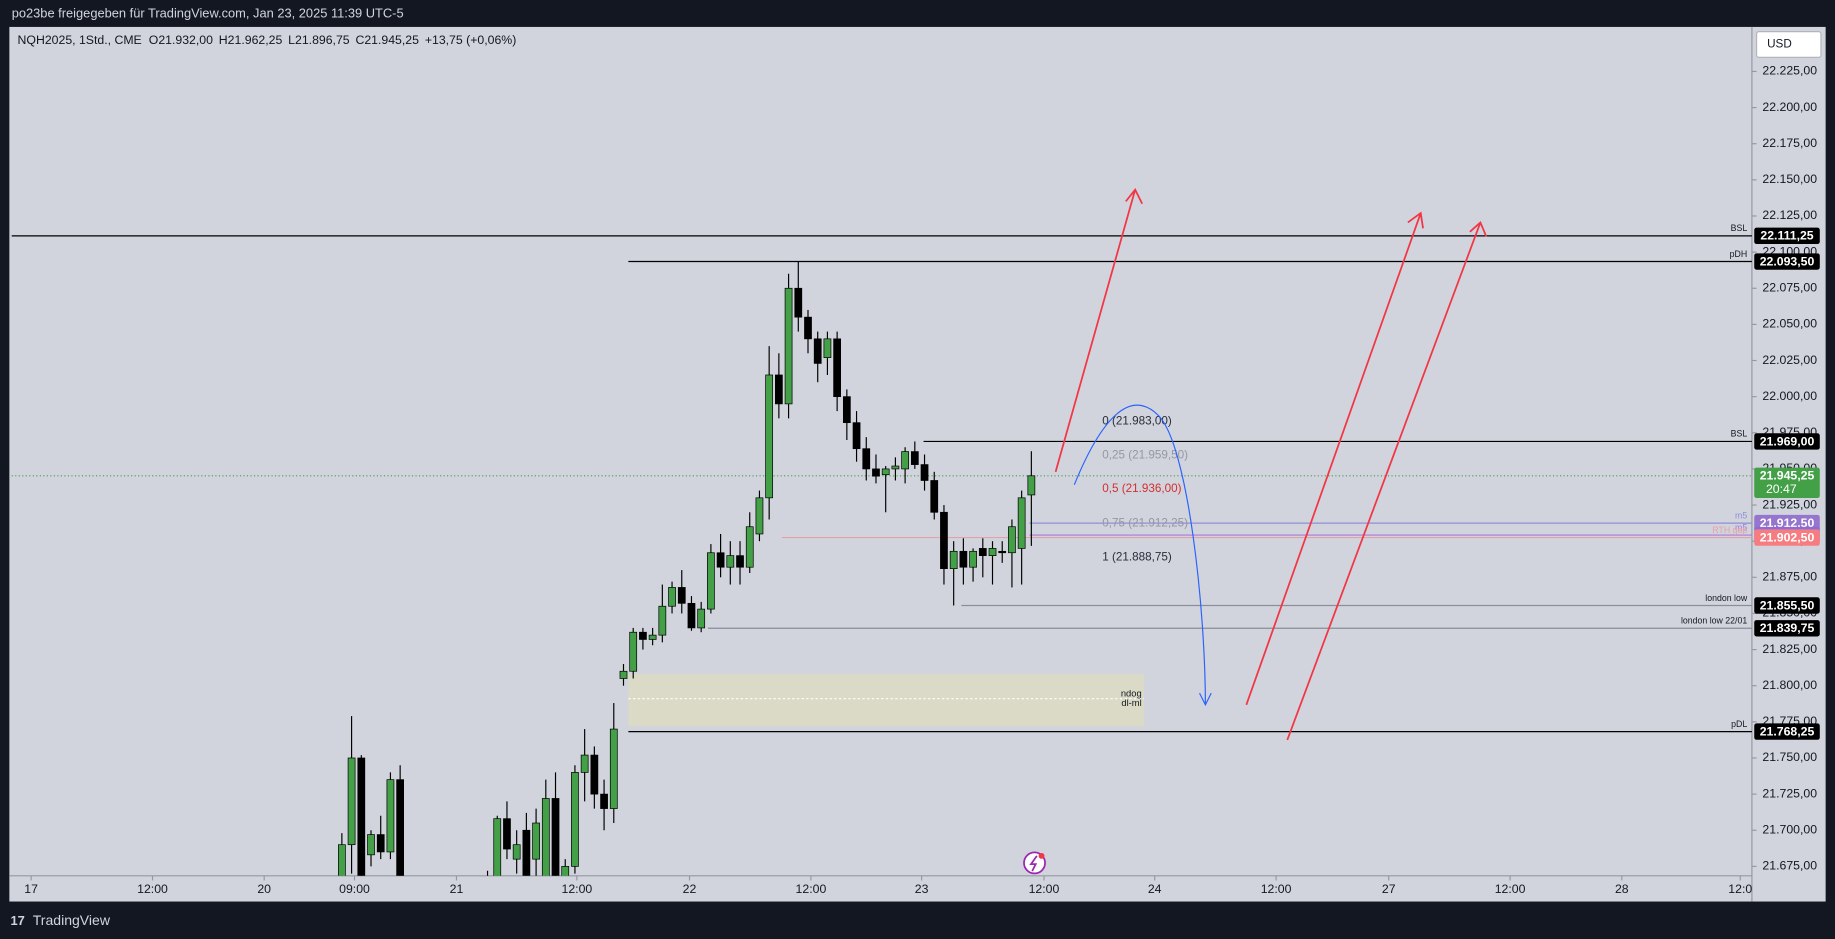 This screenshot has width=1835, height=939. What do you see at coordinates (690, 889) in the screenshot?
I see `x-tick-label: 22` at bounding box center [690, 889].